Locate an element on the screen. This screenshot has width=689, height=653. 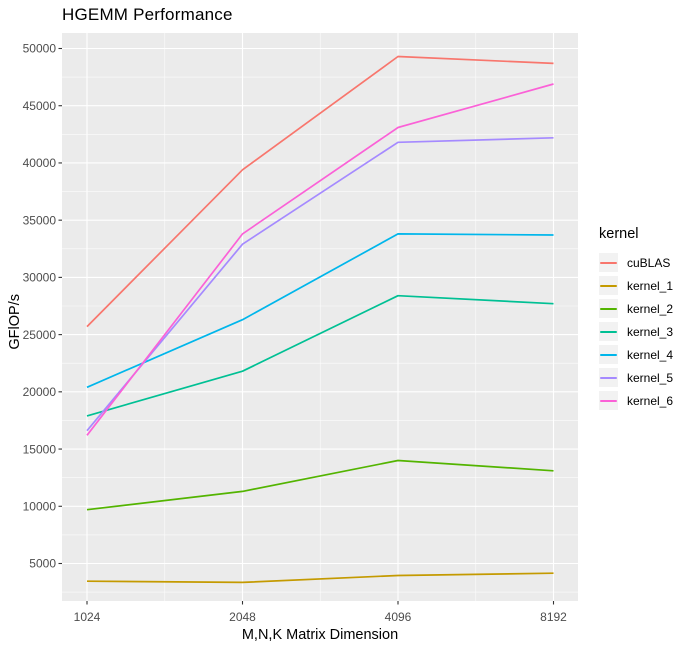
legend-key-cuBLAS is located at coordinates (608, 262).